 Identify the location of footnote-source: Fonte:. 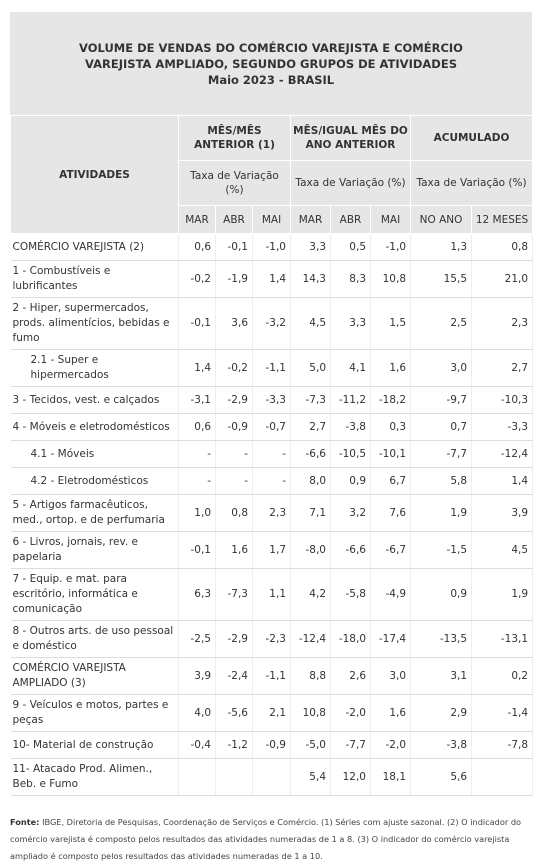
(25, 822).